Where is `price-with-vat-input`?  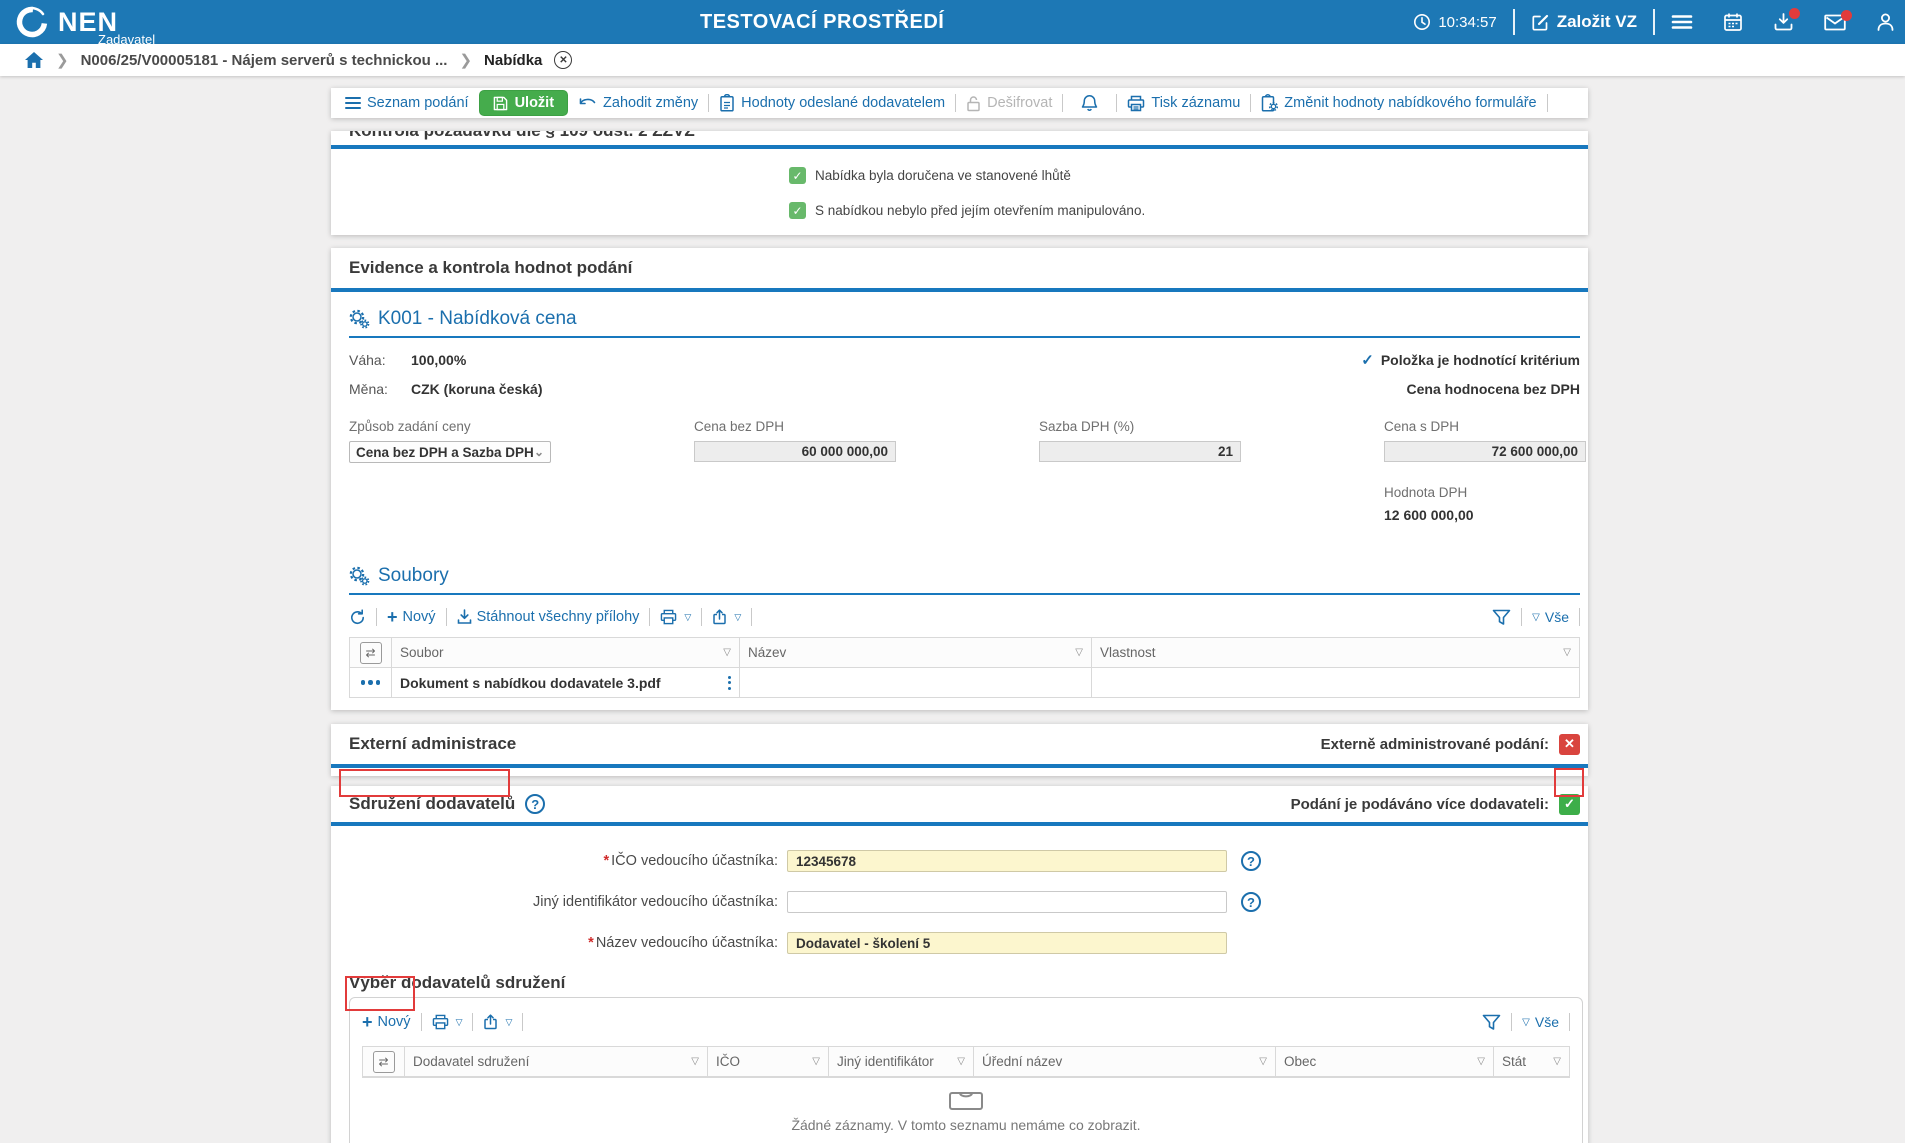
price-with-vat-input is located at coordinates (1485, 451).